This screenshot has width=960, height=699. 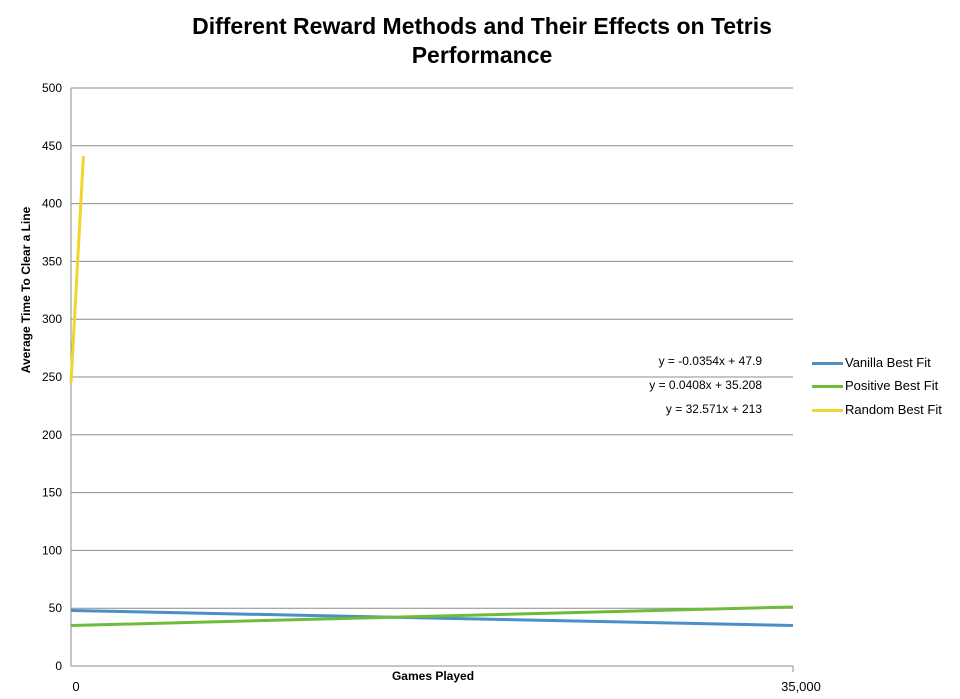 What do you see at coordinates (888, 362) in the screenshot?
I see `legend-label-vanilla: Vanilla Best Fit` at bounding box center [888, 362].